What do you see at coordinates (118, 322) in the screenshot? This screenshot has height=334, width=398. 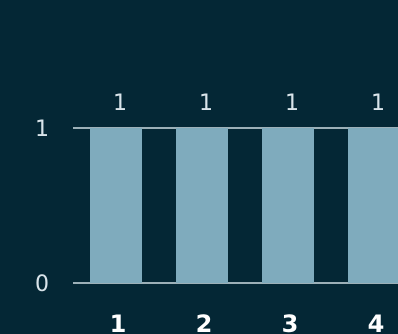 I see `x-tick-label-1: 1` at bounding box center [118, 322].